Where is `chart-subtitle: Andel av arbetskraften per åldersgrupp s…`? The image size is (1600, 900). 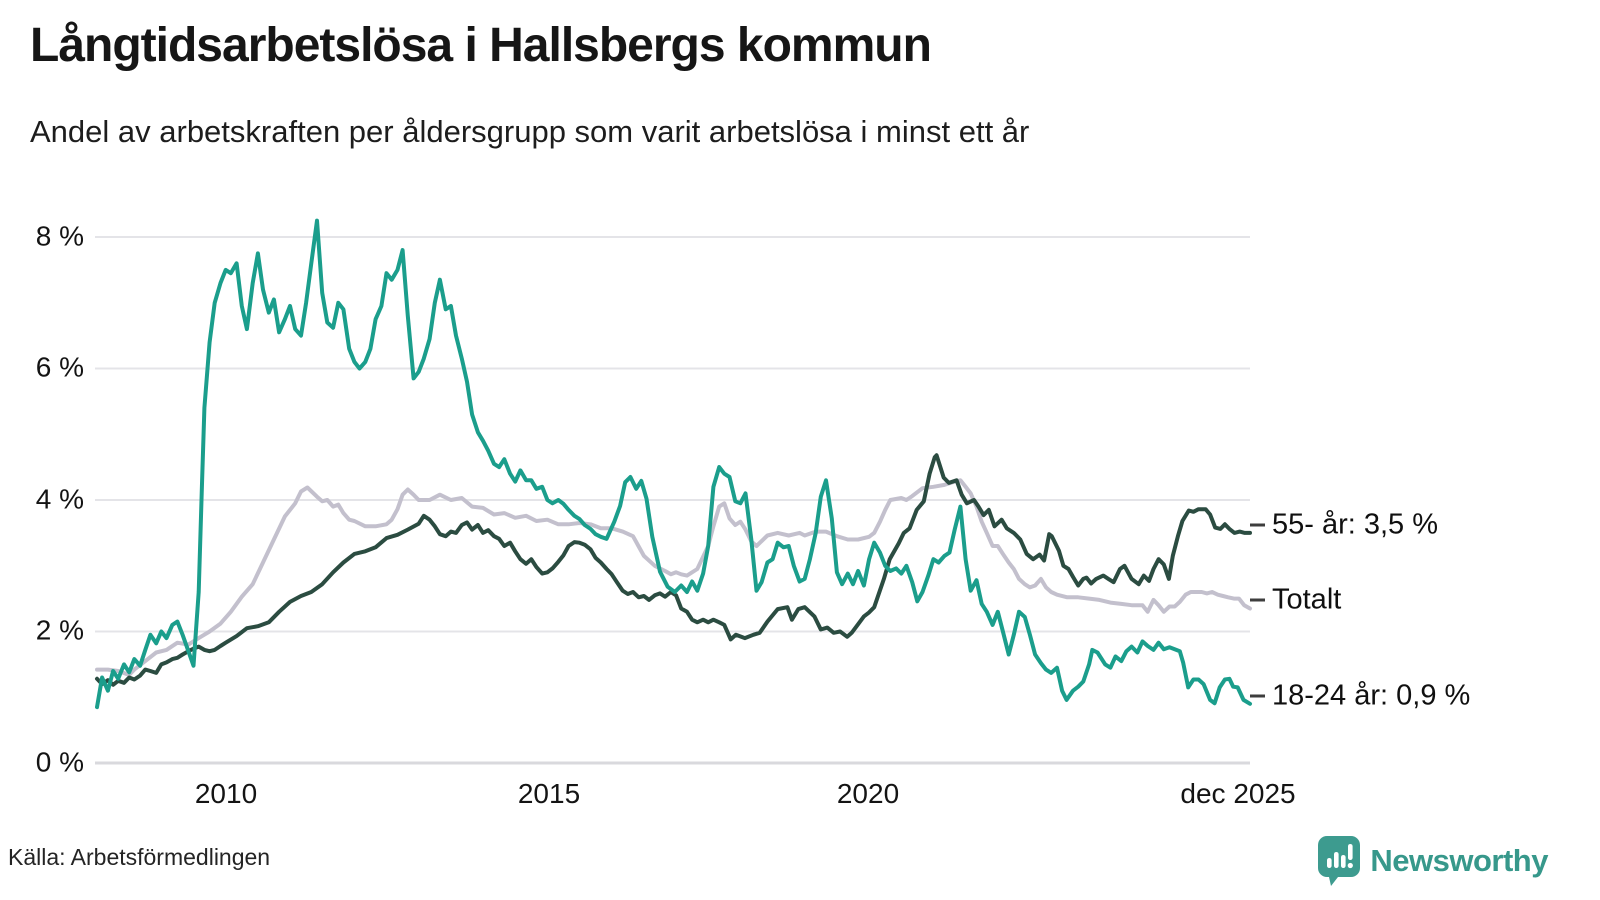
chart-subtitle: Andel av arbetskraften per åldersgrupp s… is located at coordinates (530, 131).